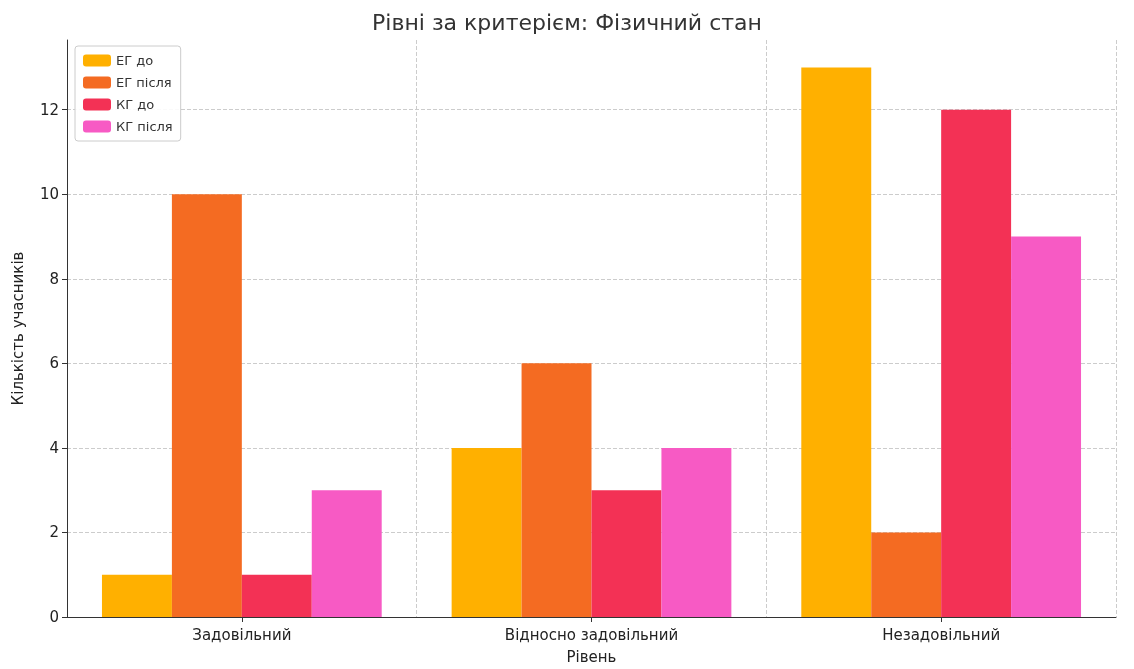  What do you see at coordinates (591, 634) in the screenshot?
I see `x-tick-label: Відносно задовільний` at bounding box center [591, 634].